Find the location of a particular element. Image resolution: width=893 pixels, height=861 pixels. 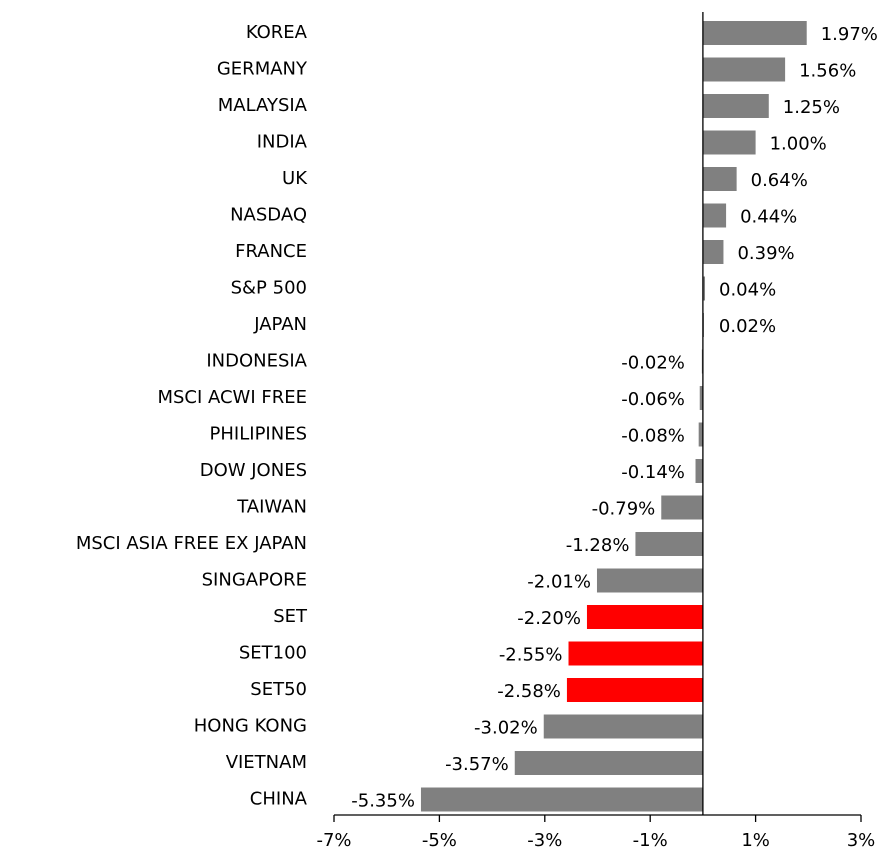

value-label: 1.00% is located at coordinates (798, 144).